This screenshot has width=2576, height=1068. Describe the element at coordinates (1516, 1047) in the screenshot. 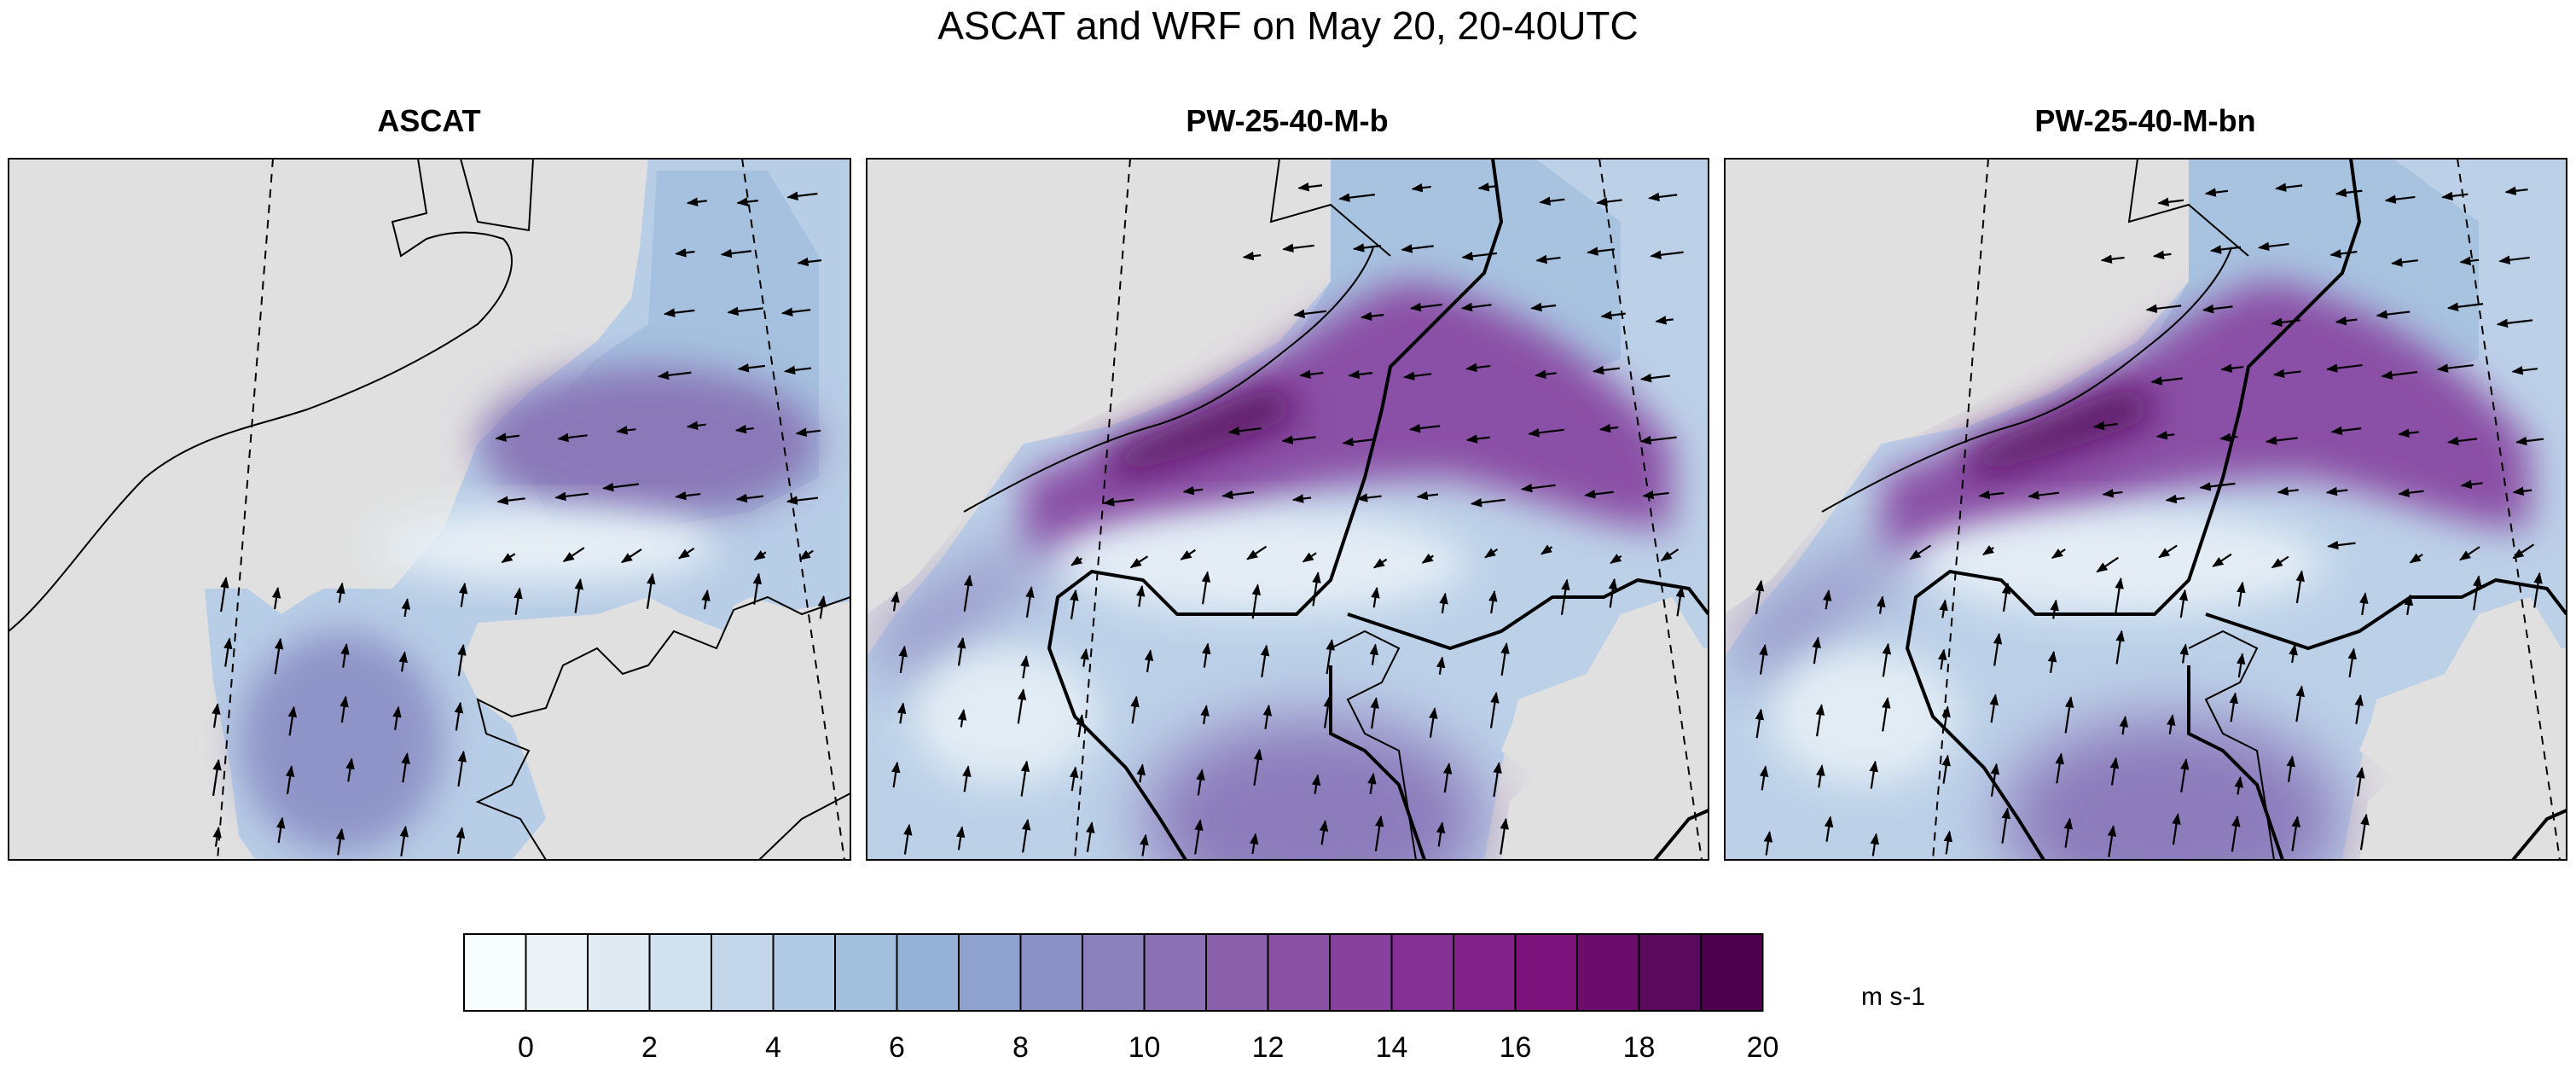

I see `colorbar-tick-label: 16` at that location.